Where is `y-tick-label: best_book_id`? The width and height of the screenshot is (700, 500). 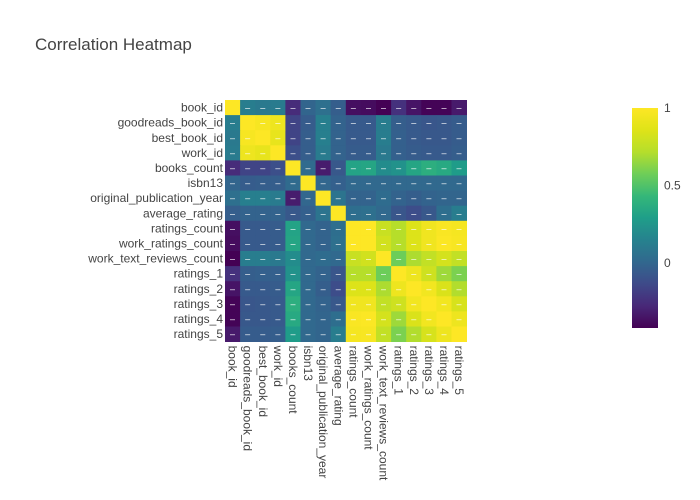 y-tick-label: best_book_id is located at coordinates (187, 138).